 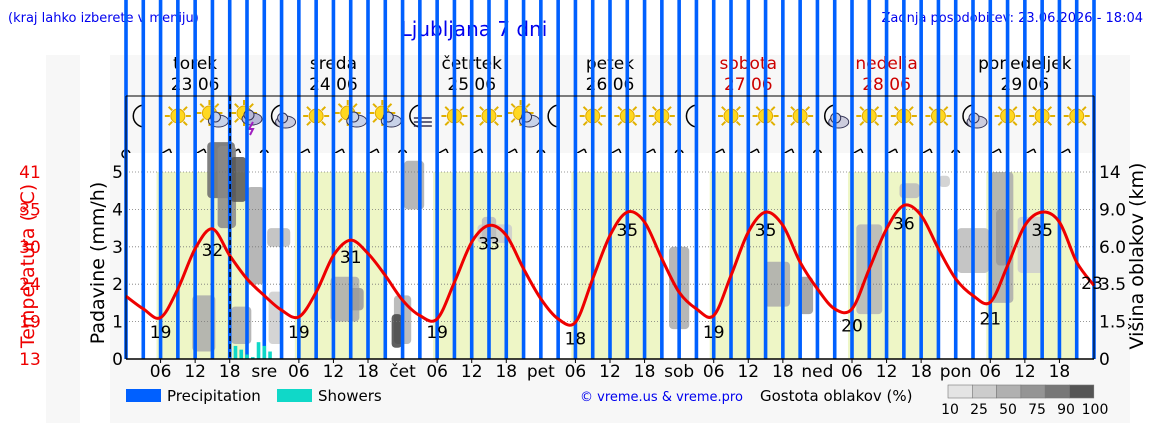 I want to click on cloud-height-tick-label: 9.0, so click(x=1112, y=210).